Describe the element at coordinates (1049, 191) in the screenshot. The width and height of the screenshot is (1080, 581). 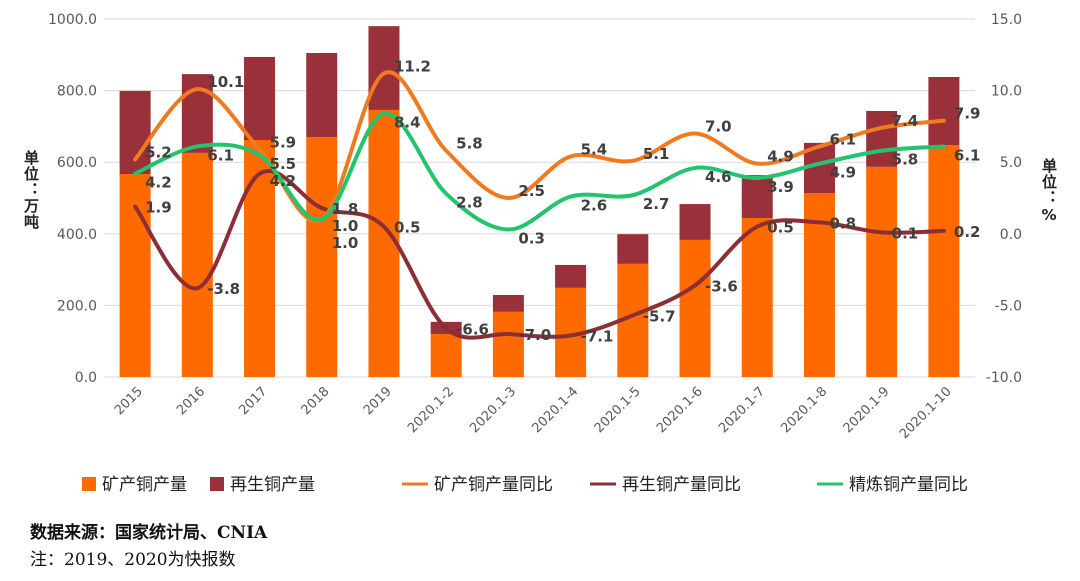
I see `right-axis-label: 单位：%` at that location.